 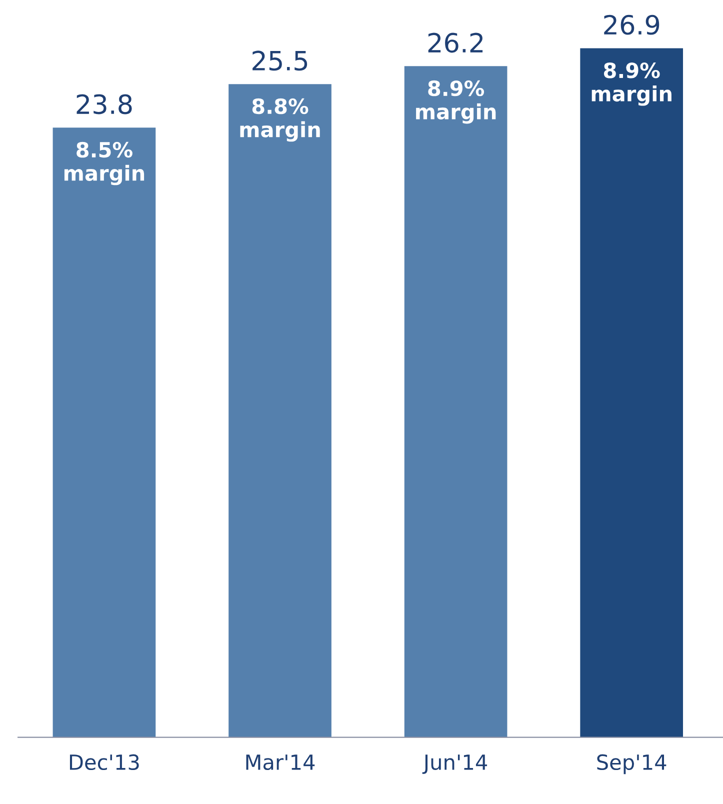 What do you see at coordinates (280, 762) in the screenshot?
I see `x-tick-label: Mar'14` at bounding box center [280, 762].